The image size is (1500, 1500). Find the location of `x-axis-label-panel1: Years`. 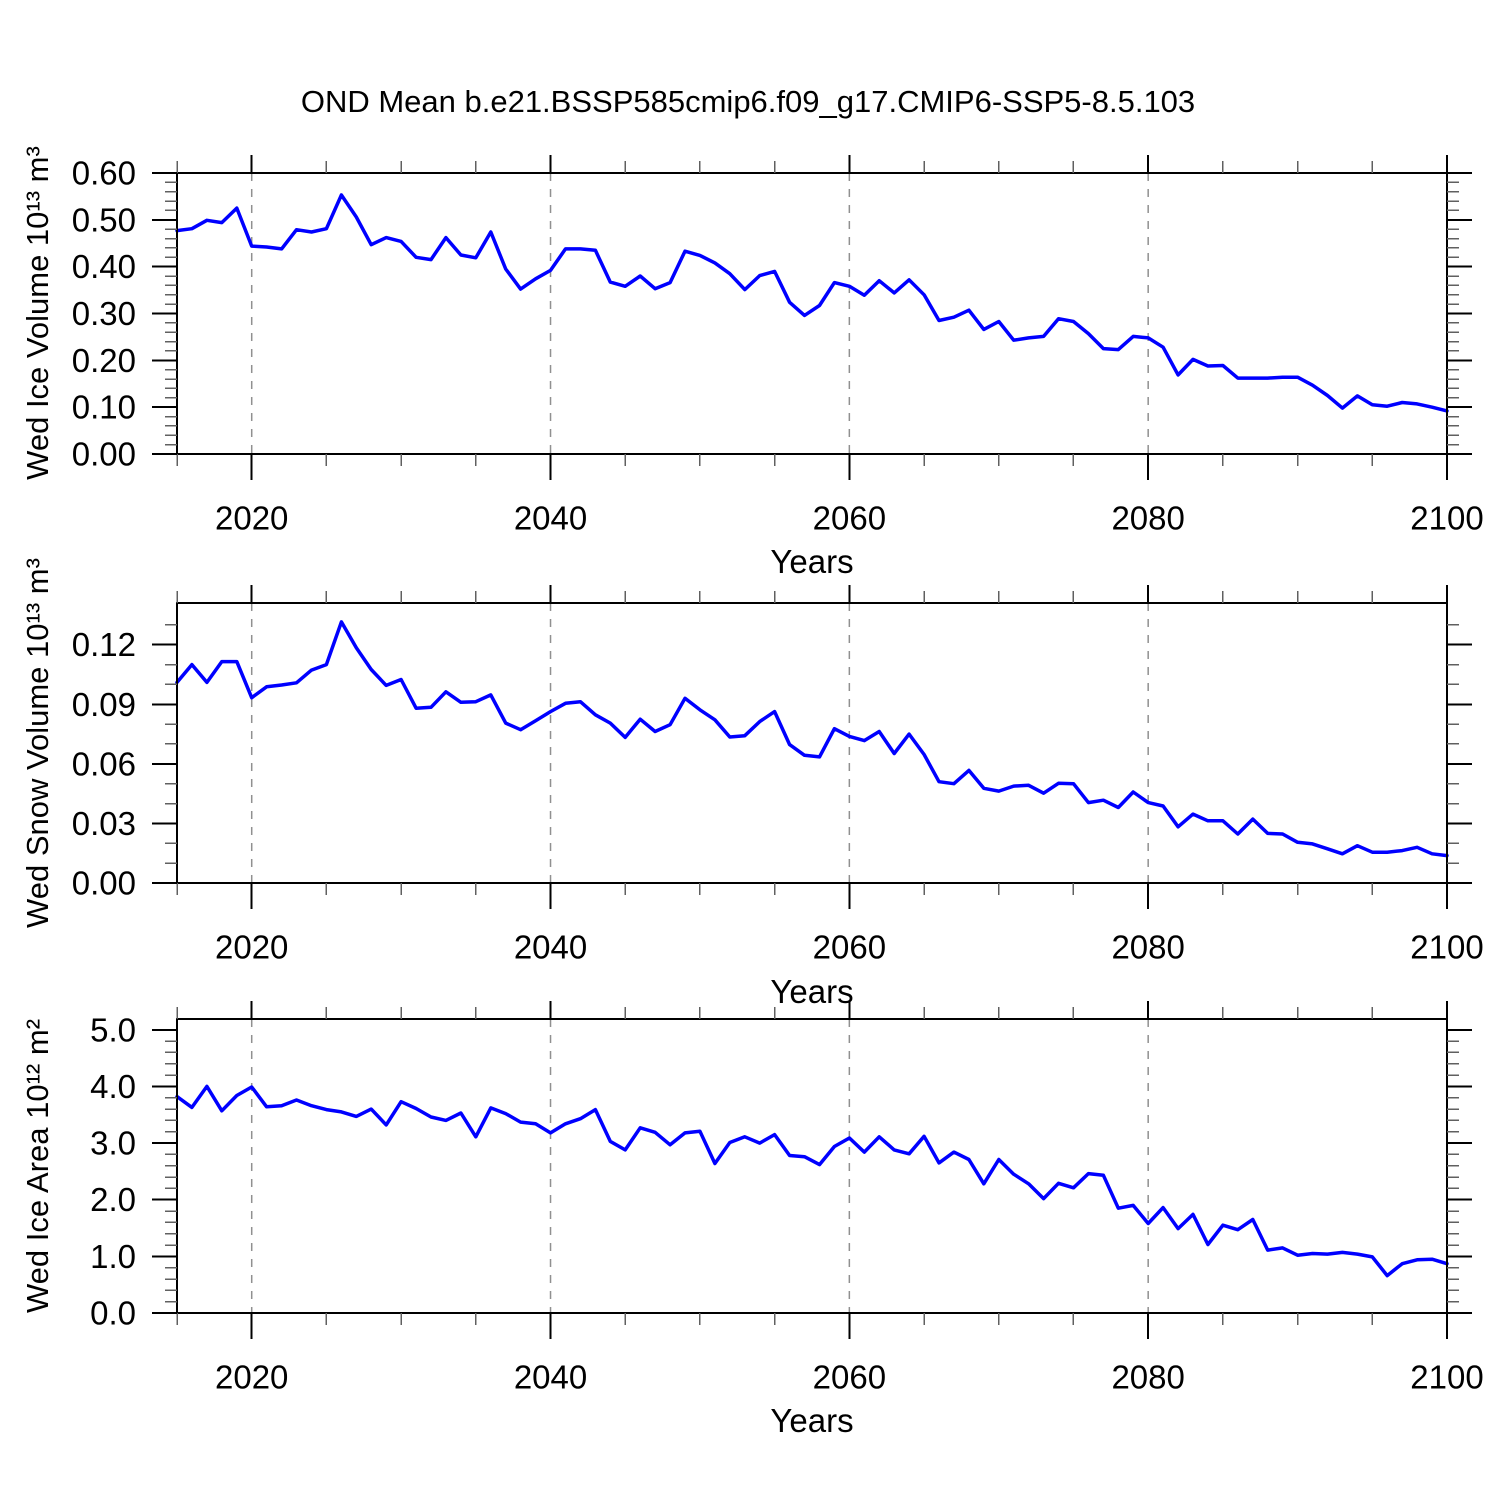

x-axis-label-panel1: Years is located at coordinates (812, 561).